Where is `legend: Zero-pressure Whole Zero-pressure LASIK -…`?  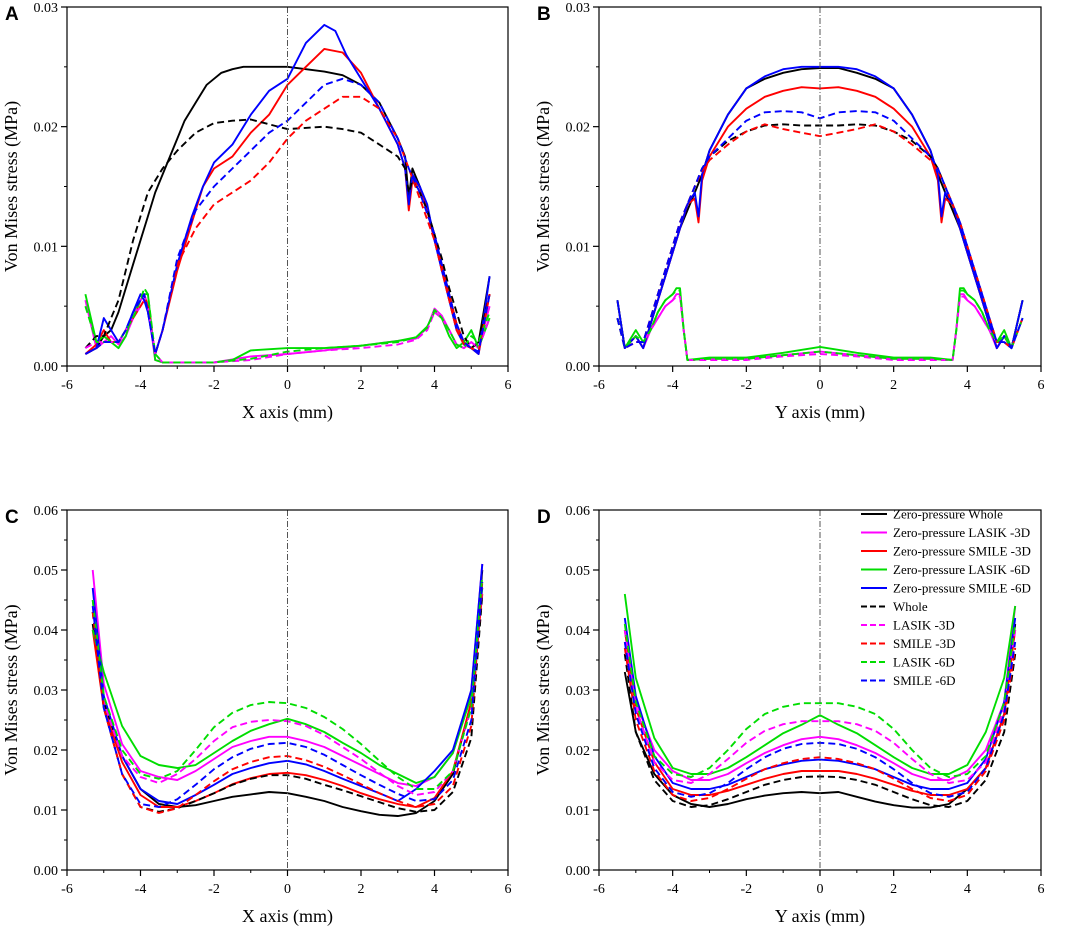
legend: Zero-pressure Whole Zero-pressure LASIK -… is located at coordinates (946, 597).